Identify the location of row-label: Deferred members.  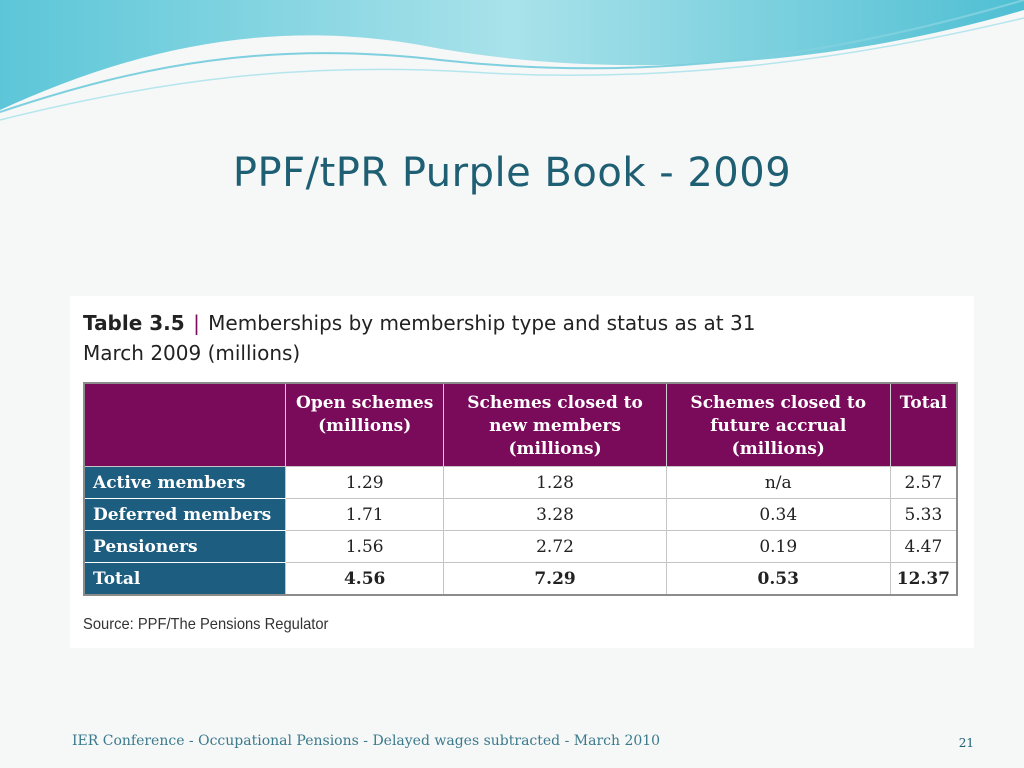
(184, 514).